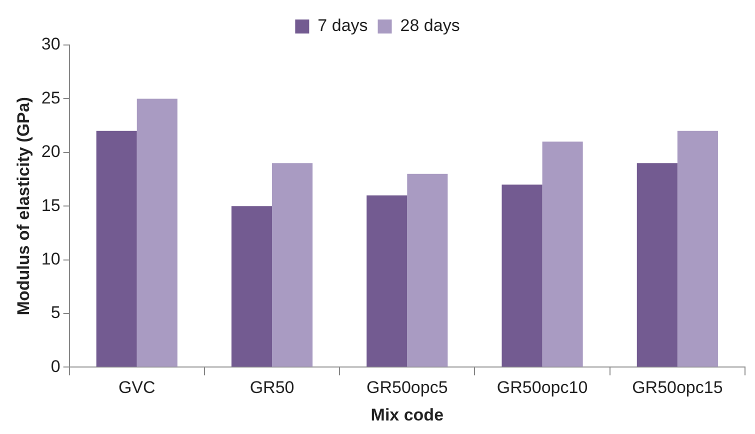 The width and height of the screenshot is (755, 434). What do you see at coordinates (55, 366) in the screenshot?
I see `y-tick-label: 0` at bounding box center [55, 366].